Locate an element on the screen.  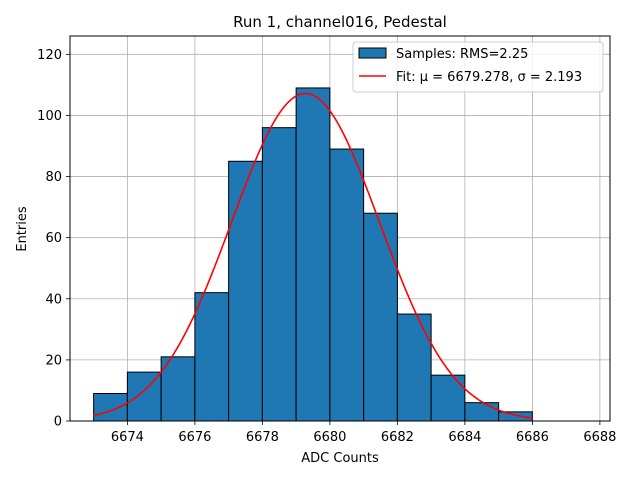
x-tick-label: 6686 is located at coordinates (532, 437).